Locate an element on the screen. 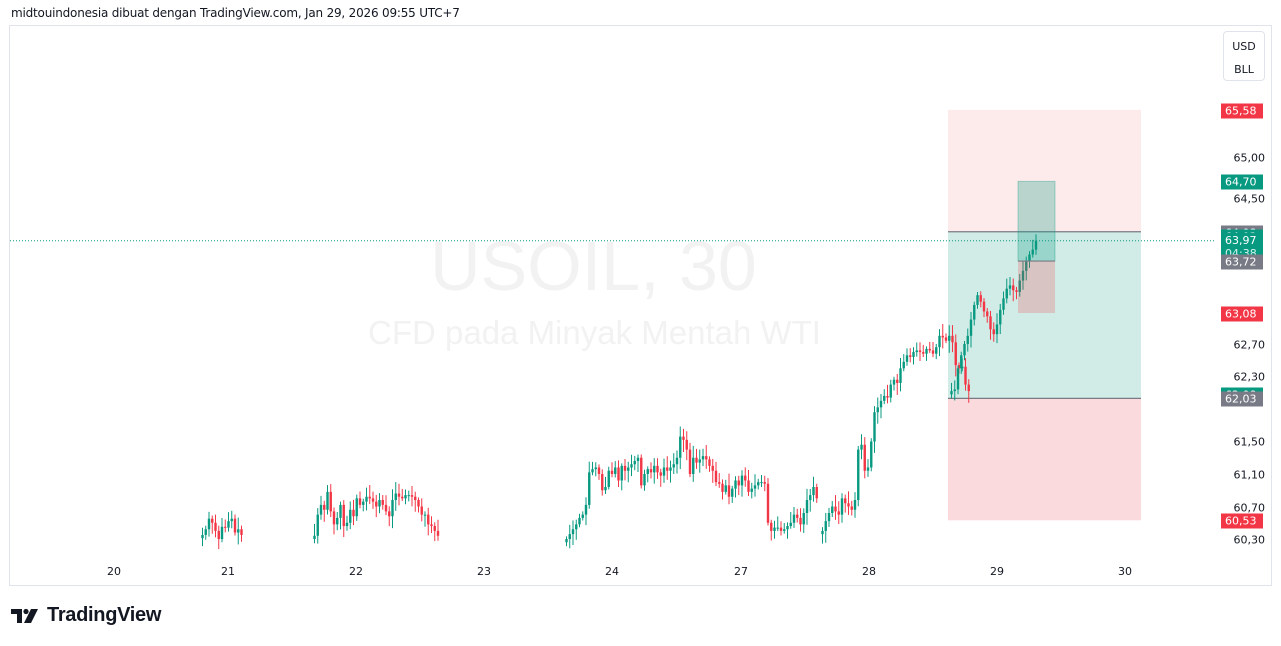 Image resolution: width=1281 pixels, height=646 pixels. price-tick-label: 65,00 is located at coordinates (1249, 158).